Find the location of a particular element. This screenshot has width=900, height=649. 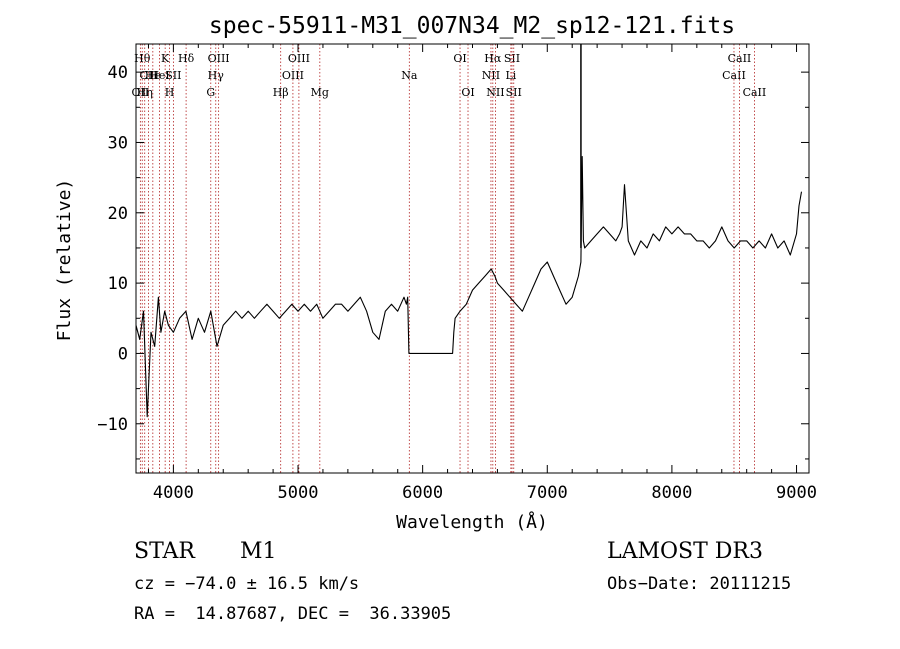

obs-date: Obs−Date: 20111215 is located at coordinates (699, 584).